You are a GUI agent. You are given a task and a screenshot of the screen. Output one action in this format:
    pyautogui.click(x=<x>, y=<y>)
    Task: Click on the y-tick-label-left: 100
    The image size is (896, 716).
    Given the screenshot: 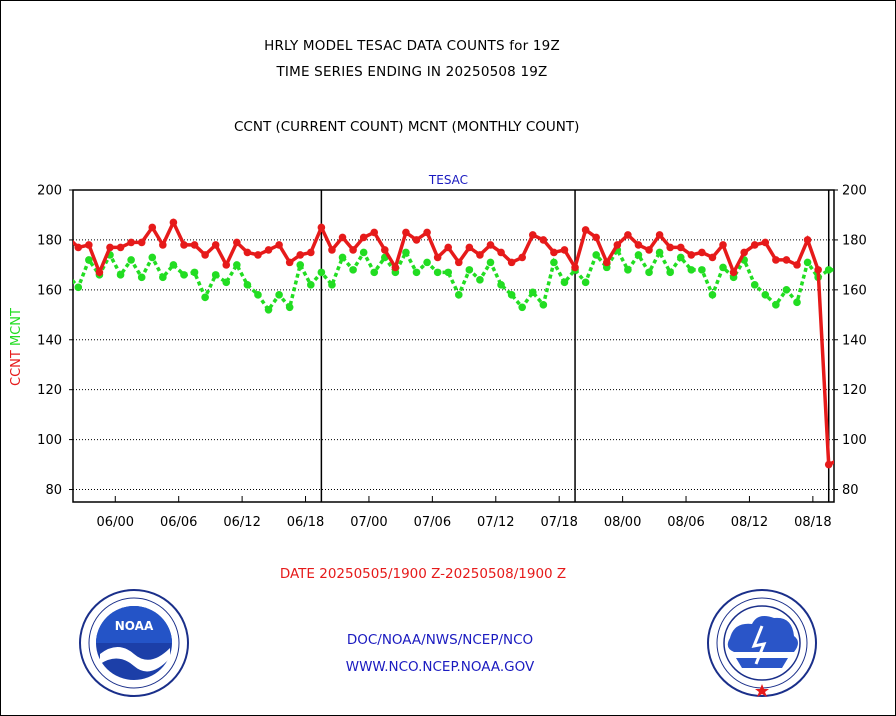 What is the action you would take?
    pyautogui.click(x=49, y=440)
    